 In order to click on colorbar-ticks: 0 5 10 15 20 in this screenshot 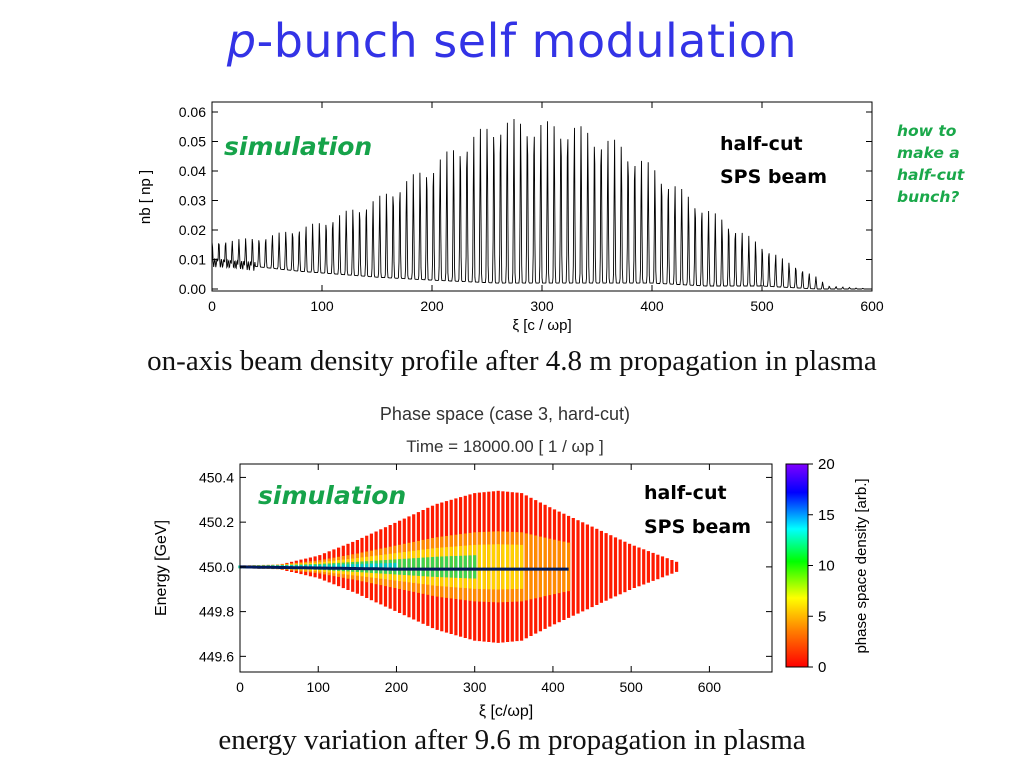, I will do `click(821, 566)`.